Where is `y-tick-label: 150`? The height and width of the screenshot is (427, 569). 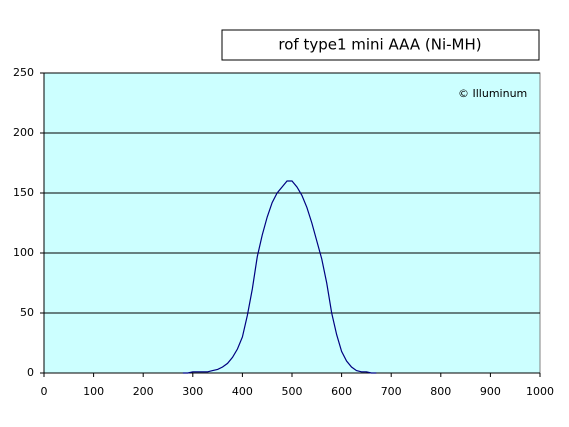 y-tick-label: 150 is located at coordinates (23, 192).